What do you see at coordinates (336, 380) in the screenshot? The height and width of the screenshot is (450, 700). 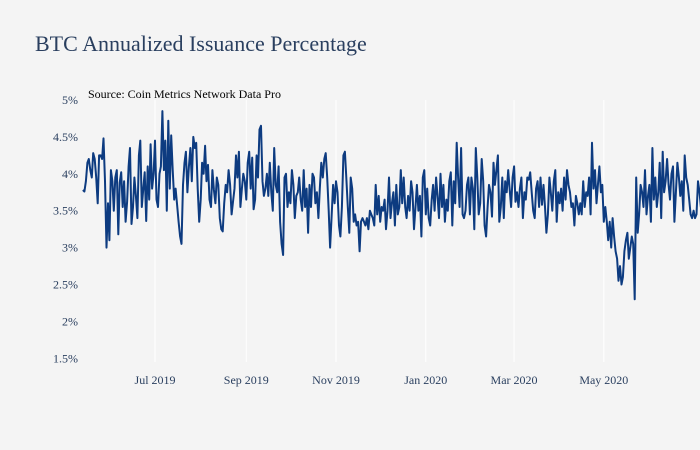 I see `x-tick-label: Nov 2019` at bounding box center [336, 380].